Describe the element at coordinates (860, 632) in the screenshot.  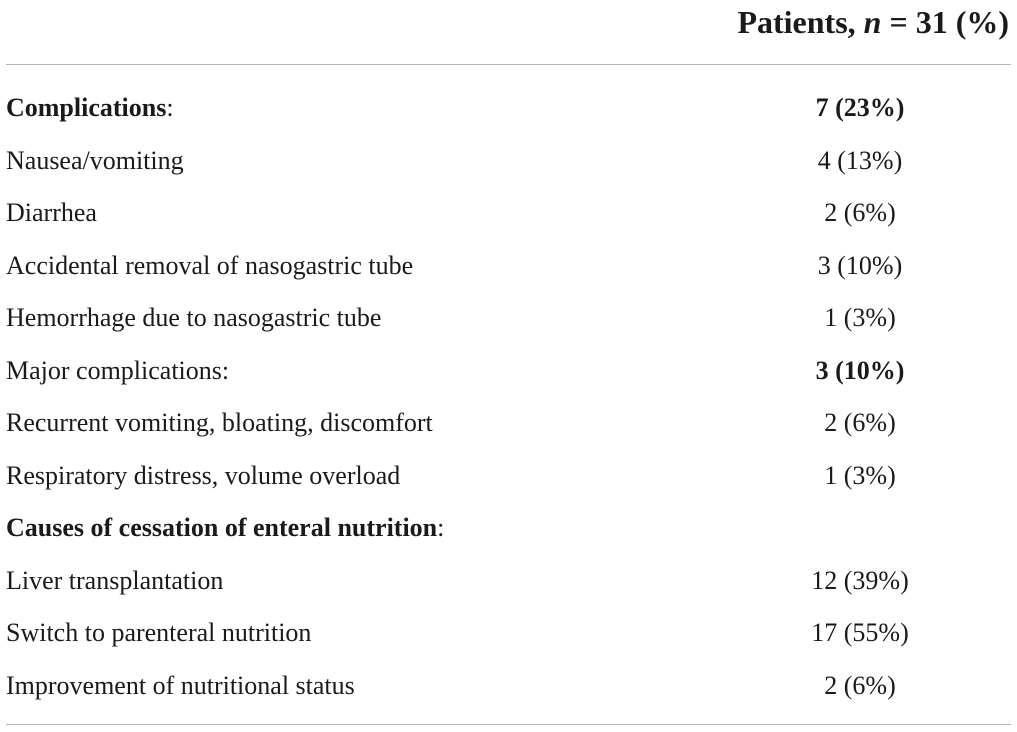
I see `row-value: 17 (55%)` at that location.